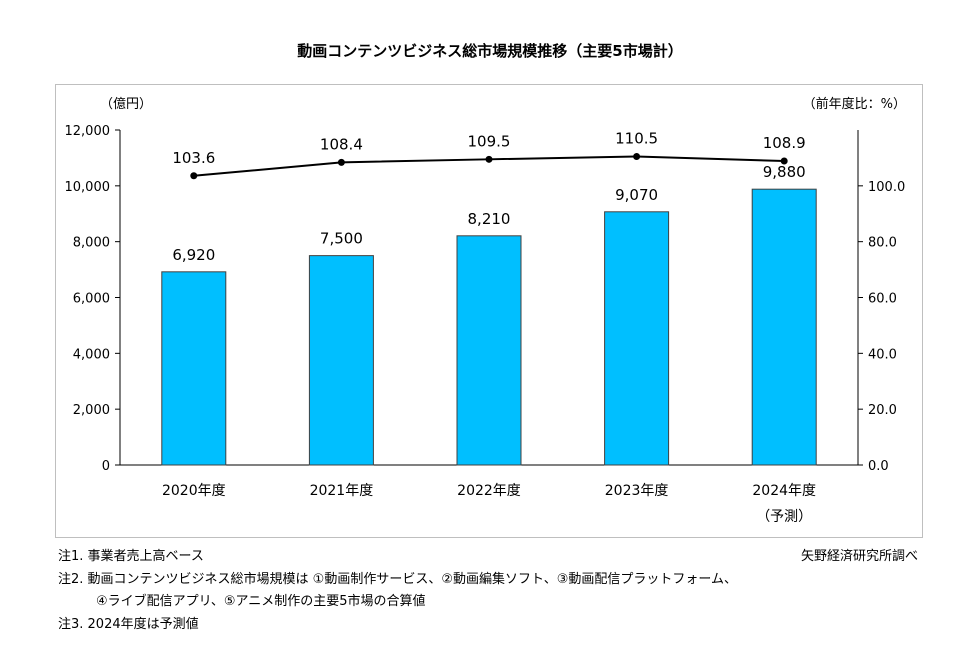 This screenshot has width=980, height=655. What do you see at coordinates (886, 187) in the screenshot?
I see `right-axis-tick-label: 100.0` at bounding box center [886, 187].